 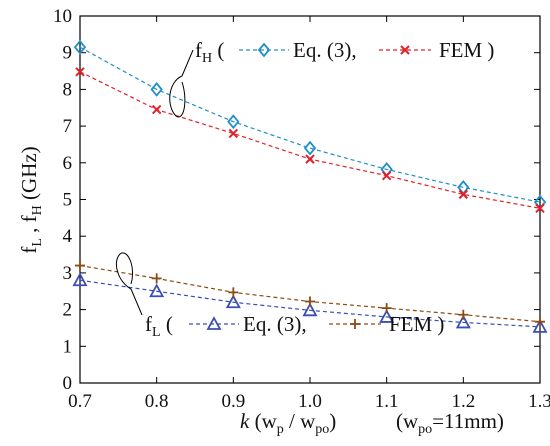 What do you see at coordinates (31, 199) in the screenshot?
I see `y-axis-label: fL , fH (GHz)` at bounding box center [31, 199].